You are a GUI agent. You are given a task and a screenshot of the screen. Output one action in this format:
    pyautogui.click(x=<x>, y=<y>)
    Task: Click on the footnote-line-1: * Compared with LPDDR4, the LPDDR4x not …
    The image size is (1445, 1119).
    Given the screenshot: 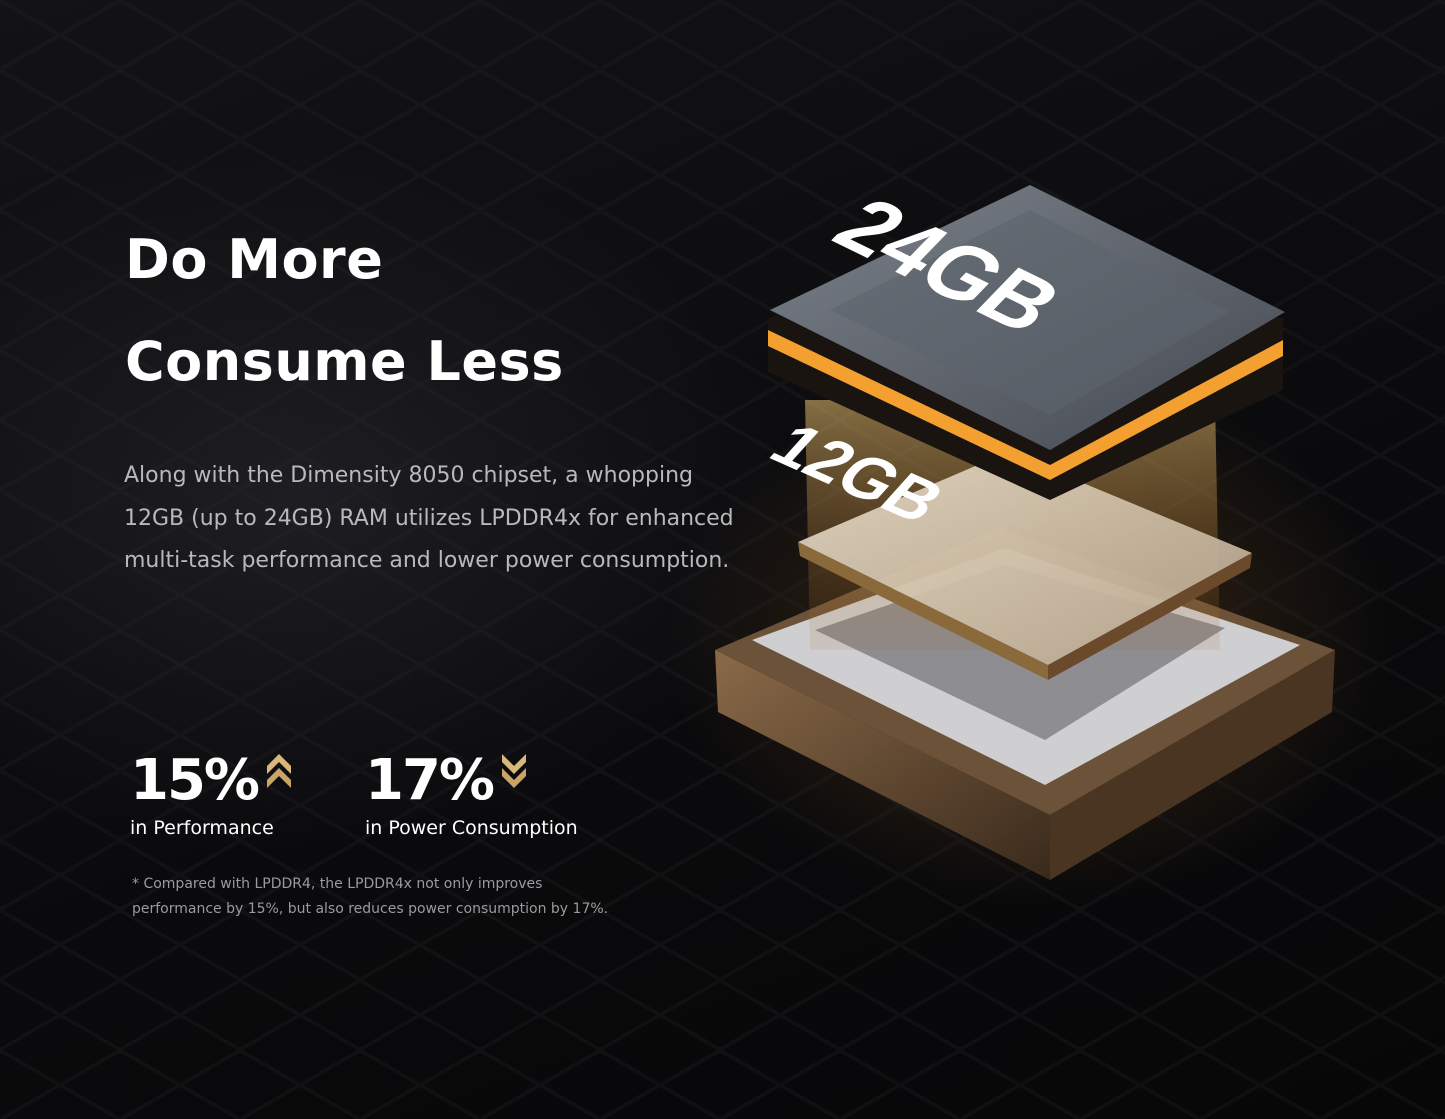 What is the action you would take?
    pyautogui.click(x=337, y=884)
    